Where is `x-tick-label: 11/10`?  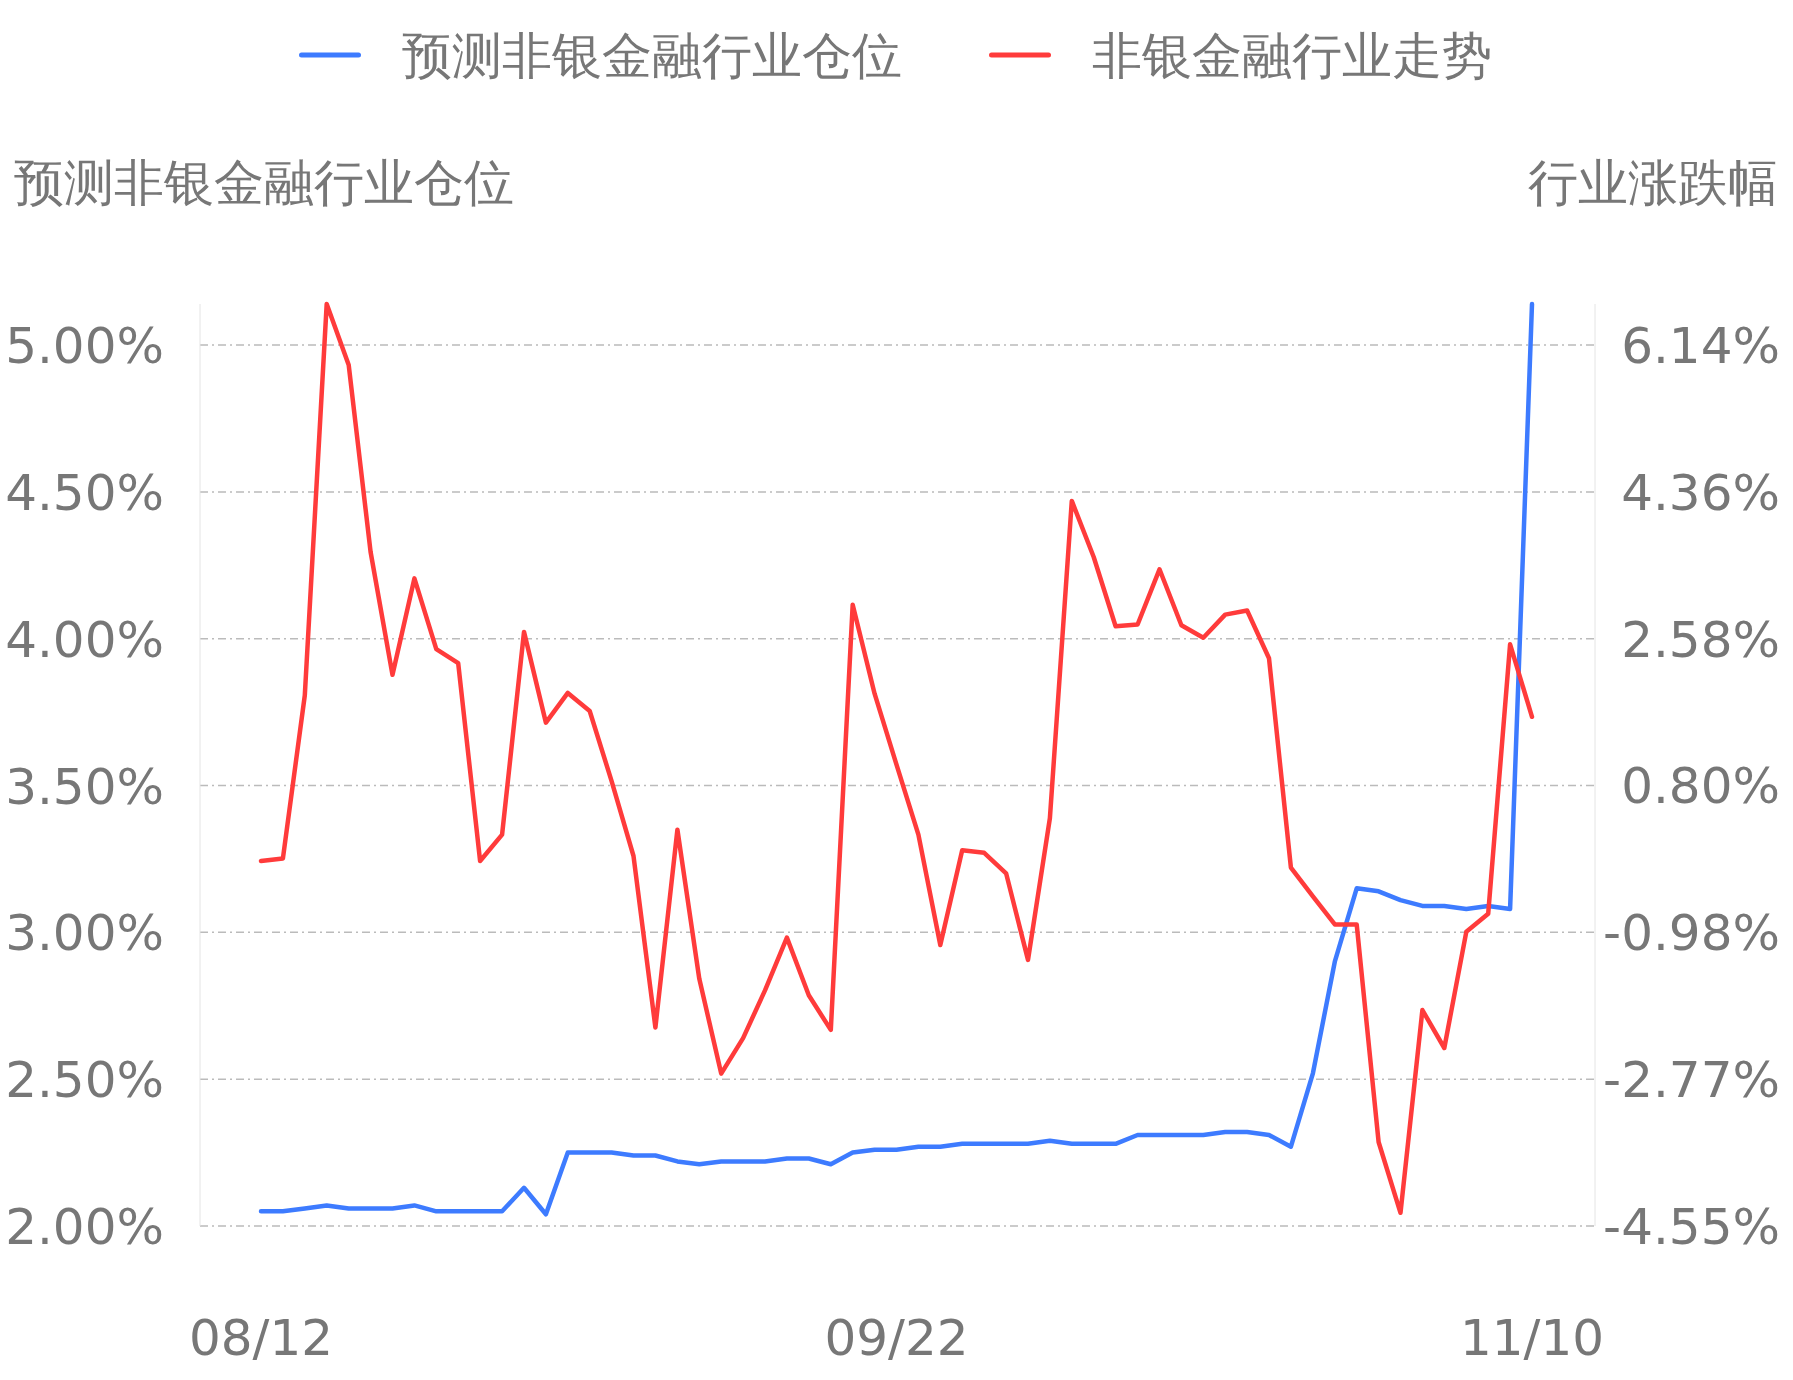
x-tick-label: 11/10 is located at coordinates (1532, 1338).